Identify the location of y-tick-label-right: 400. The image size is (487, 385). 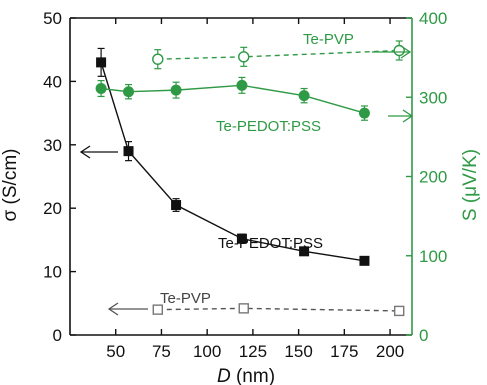
(433, 18).